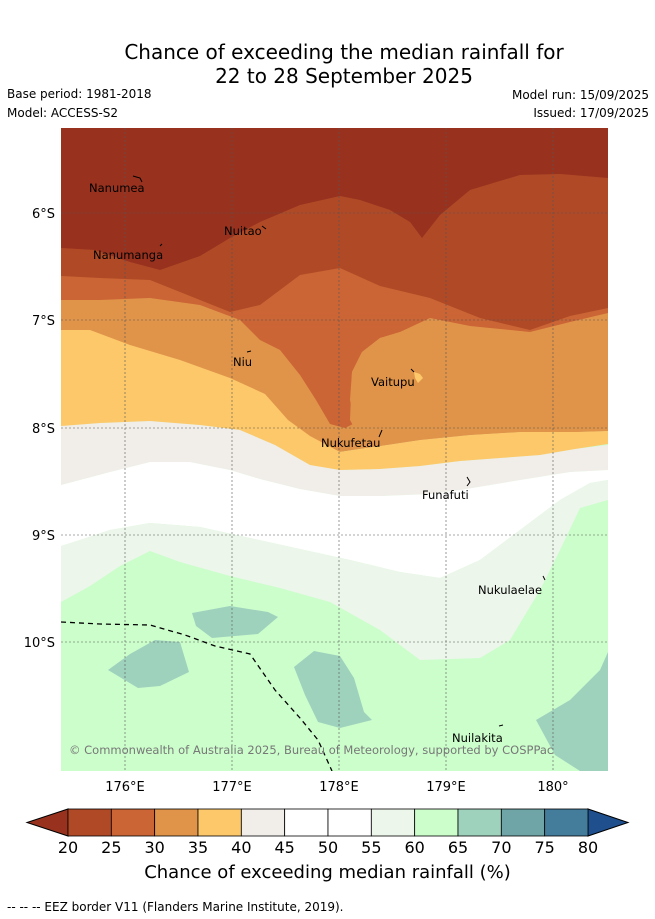 This screenshot has height=919, width=655. What do you see at coordinates (608, 822) in the screenshot?
I see `colorbar-over-arrow` at bounding box center [608, 822].